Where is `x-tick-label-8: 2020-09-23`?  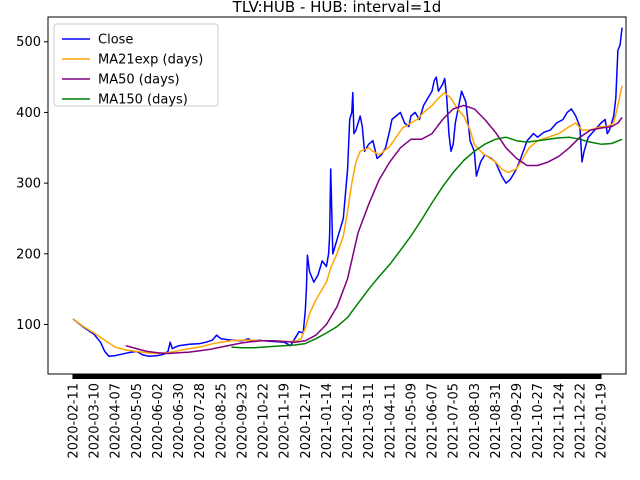
x-tick-label-8: 2020-09-23 is located at coordinates (243, 421).